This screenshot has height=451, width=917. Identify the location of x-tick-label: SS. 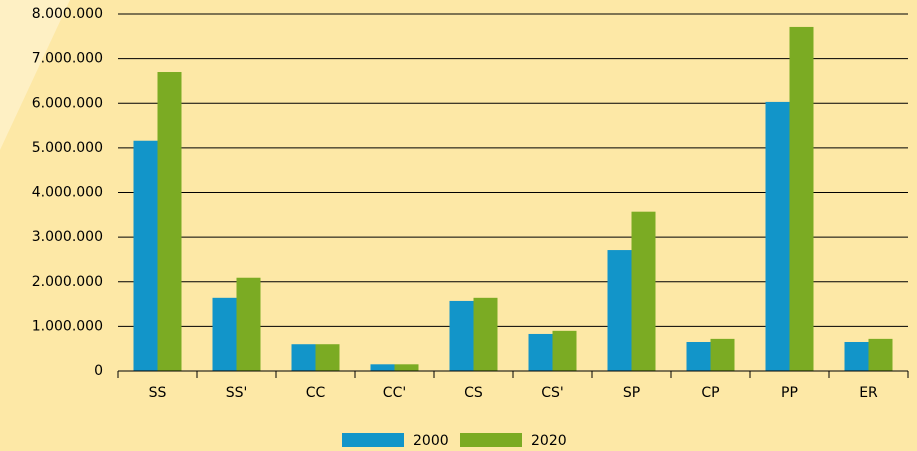
(158, 393).